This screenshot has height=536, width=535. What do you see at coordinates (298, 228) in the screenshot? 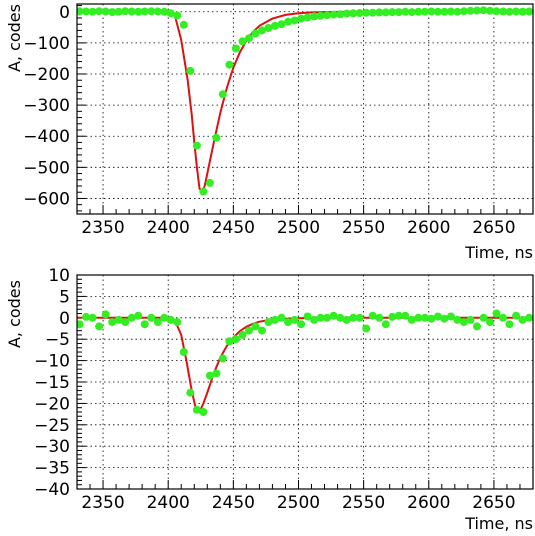
I see `top-x-tick-label: 2500` at bounding box center [298, 228].